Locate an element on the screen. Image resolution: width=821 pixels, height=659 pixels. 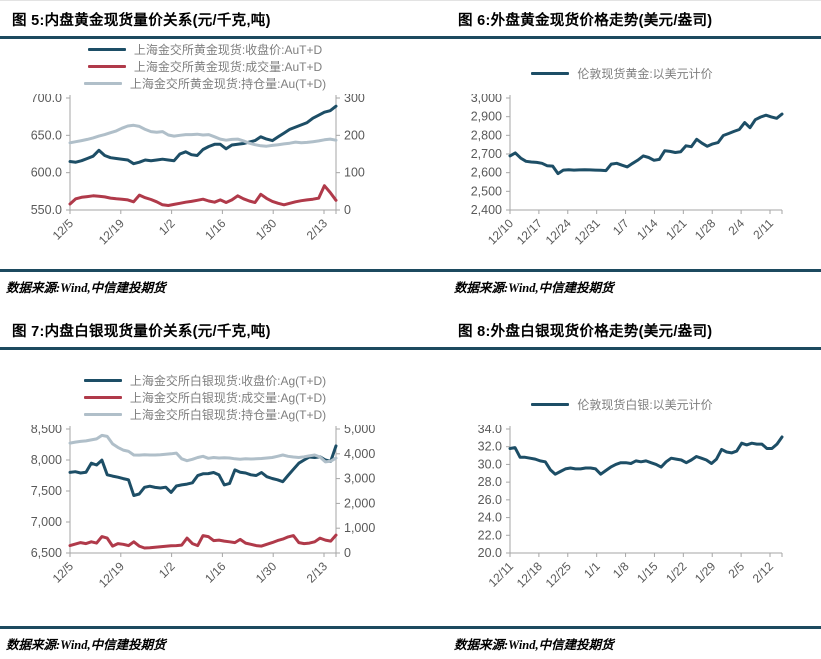
svg-text: 2/12 is located at coordinates (763, 572).